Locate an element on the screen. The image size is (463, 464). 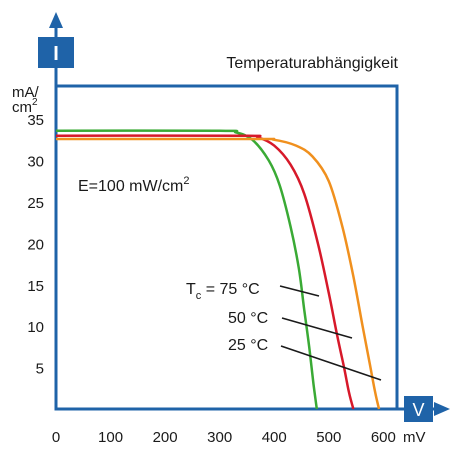
curve-label-25c: 25 °C is located at coordinates (248, 345).